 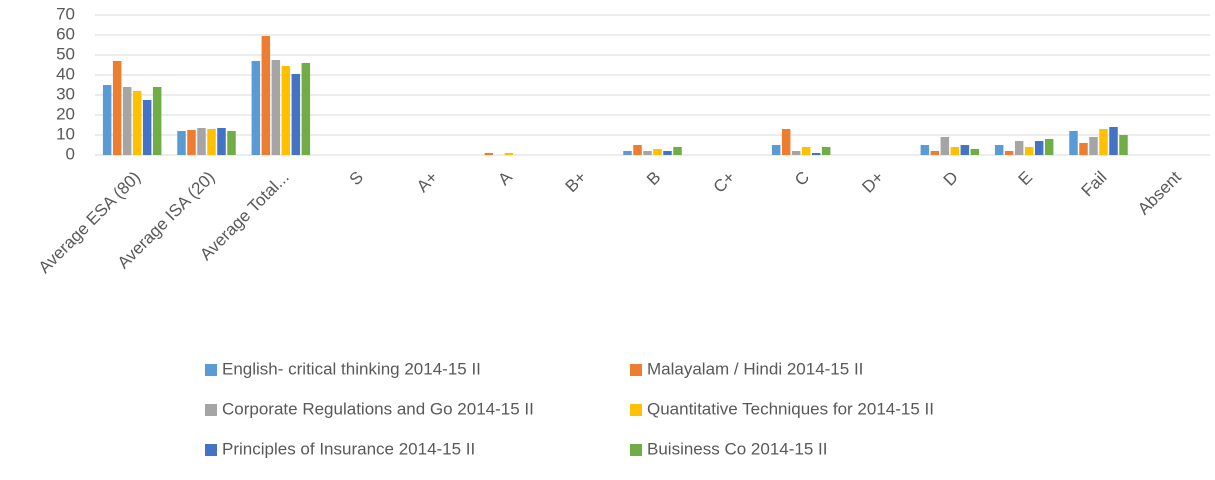 What do you see at coordinates (1159, 192) in the screenshot?
I see `x-tick-label: Absent` at bounding box center [1159, 192].